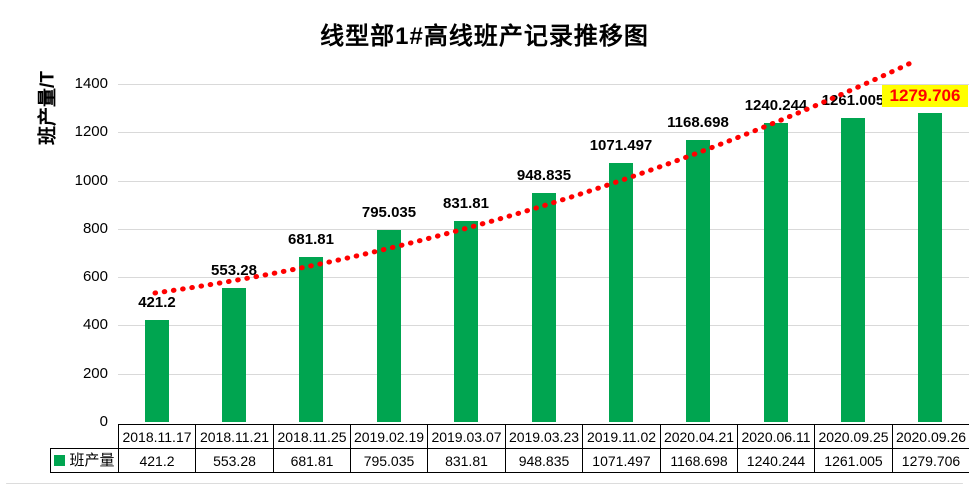  I want to click on y-tick-label: 0, so click(103, 421).